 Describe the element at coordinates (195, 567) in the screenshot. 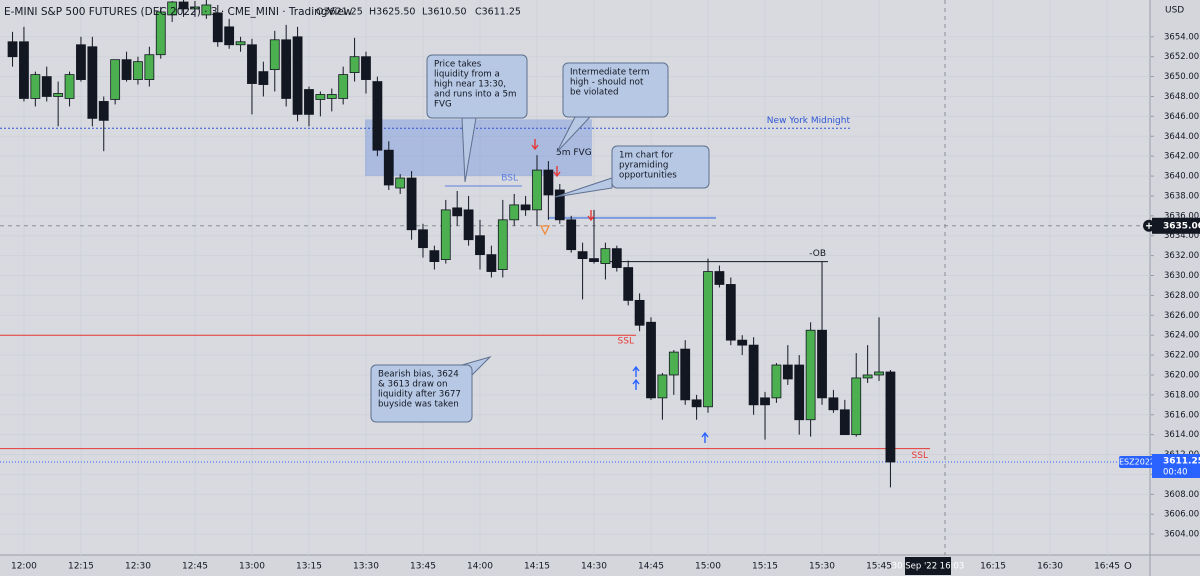

I see `x-tick-label: 12:45` at that location.